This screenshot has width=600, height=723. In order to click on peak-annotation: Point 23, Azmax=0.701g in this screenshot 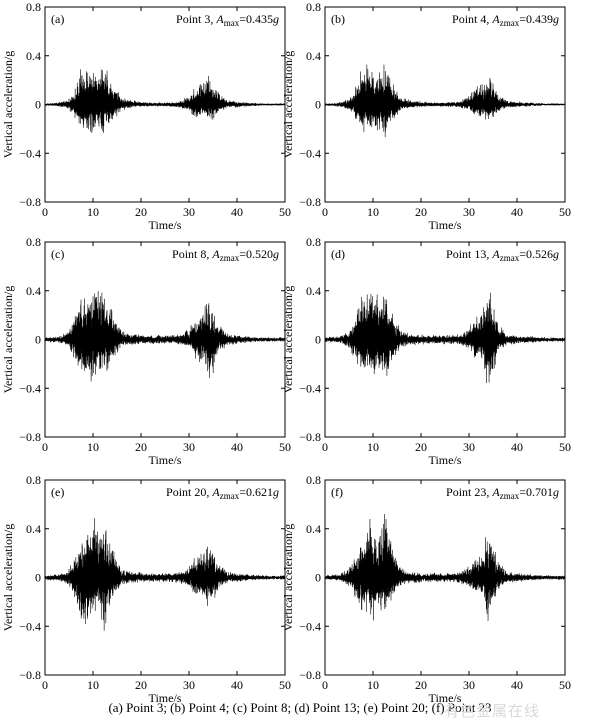, I will do `click(502, 493)`.